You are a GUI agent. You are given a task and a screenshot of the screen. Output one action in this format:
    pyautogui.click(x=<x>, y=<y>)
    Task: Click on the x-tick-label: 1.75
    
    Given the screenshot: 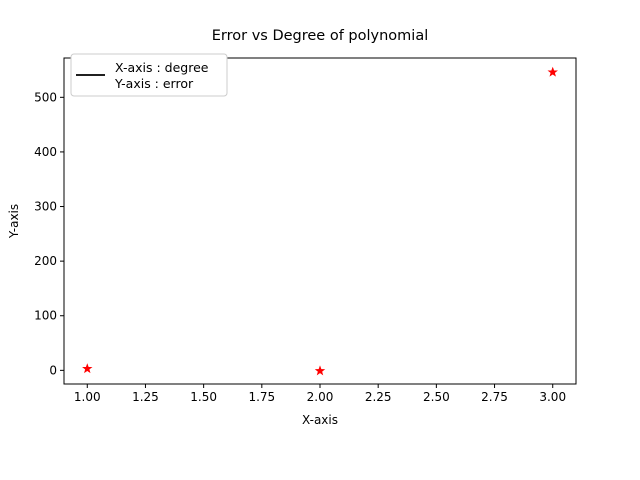 What is the action you would take?
    pyautogui.click(x=261, y=397)
    